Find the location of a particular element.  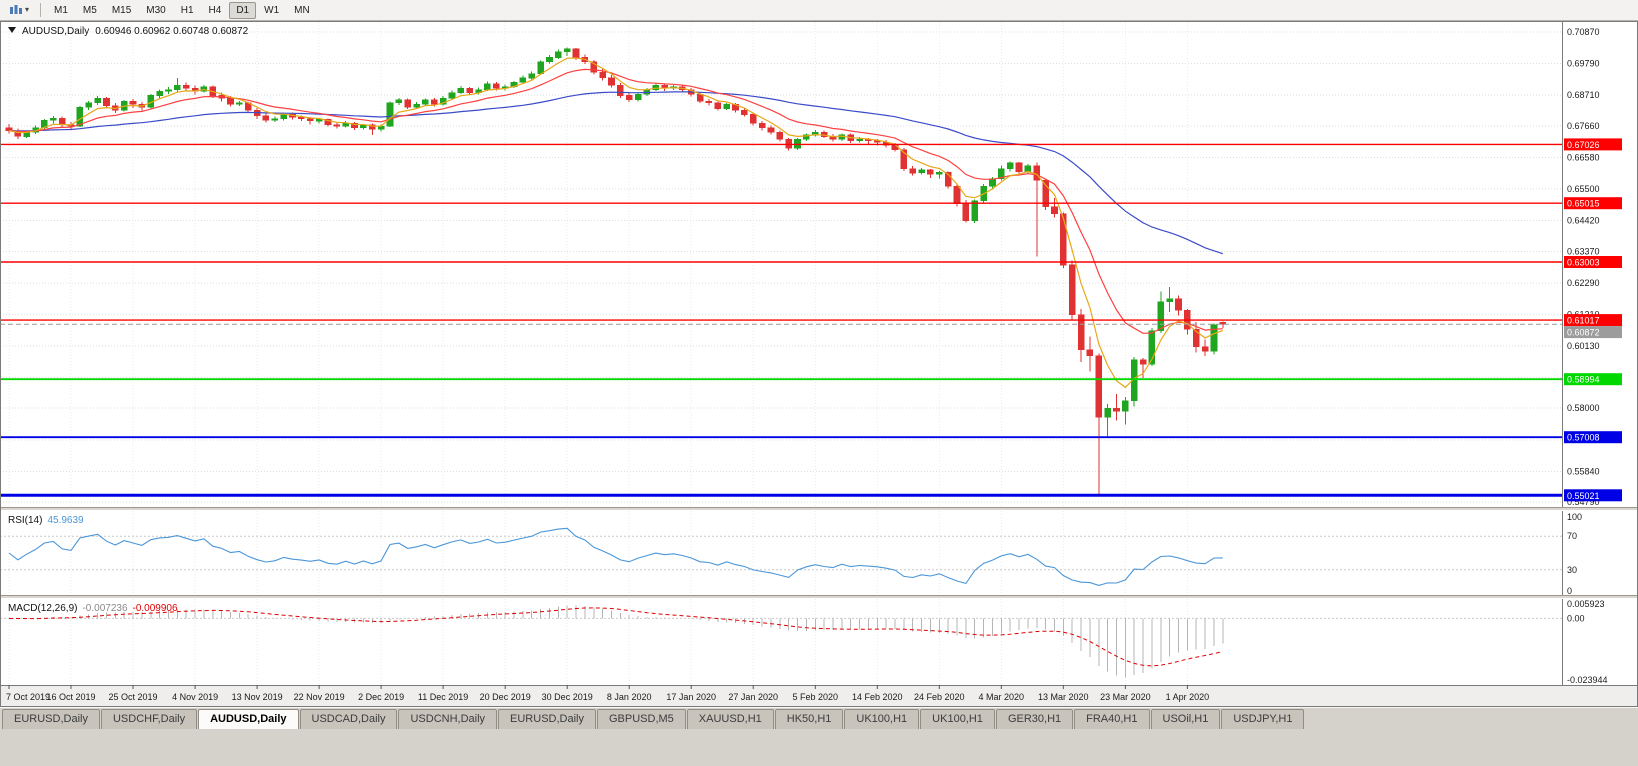

chart-tab-usoil-h1: USOil,H1 is located at coordinates (1185, 719).